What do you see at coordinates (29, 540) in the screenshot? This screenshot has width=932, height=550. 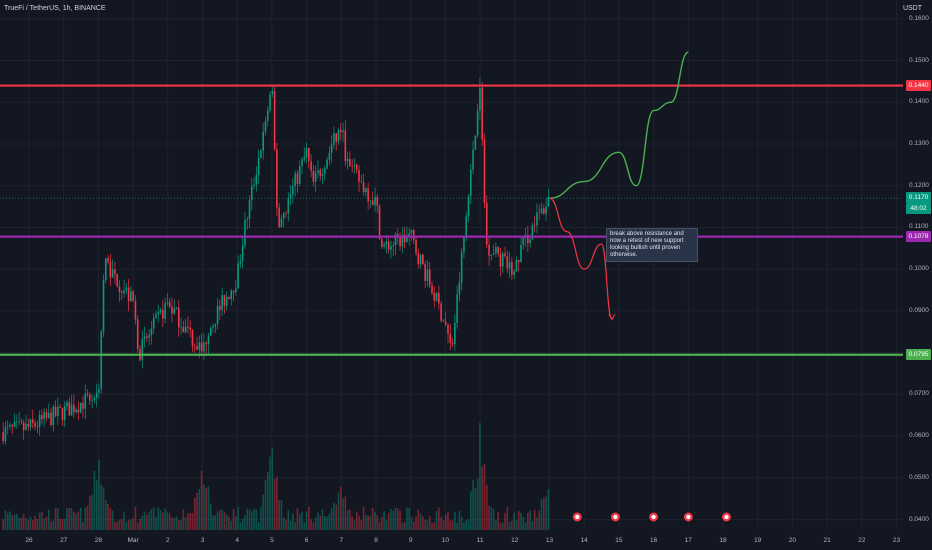 I see `date-tick-label: 26` at bounding box center [29, 540].